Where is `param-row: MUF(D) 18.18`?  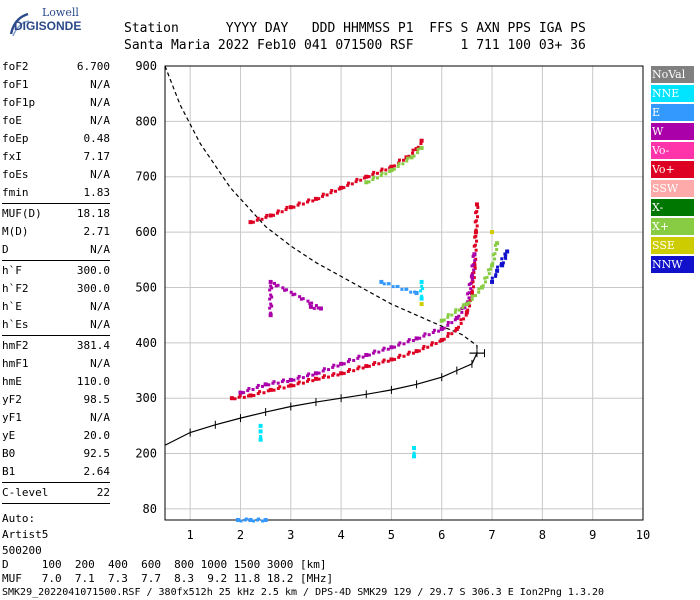
param-row: MUF(D) 18.18 is located at coordinates (56, 214).